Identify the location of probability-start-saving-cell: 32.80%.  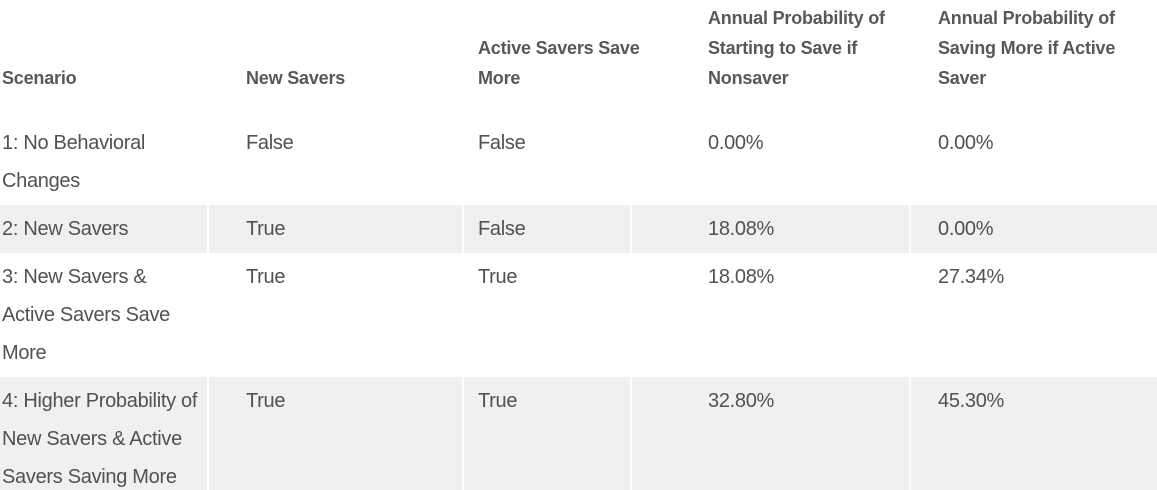
(770, 433).